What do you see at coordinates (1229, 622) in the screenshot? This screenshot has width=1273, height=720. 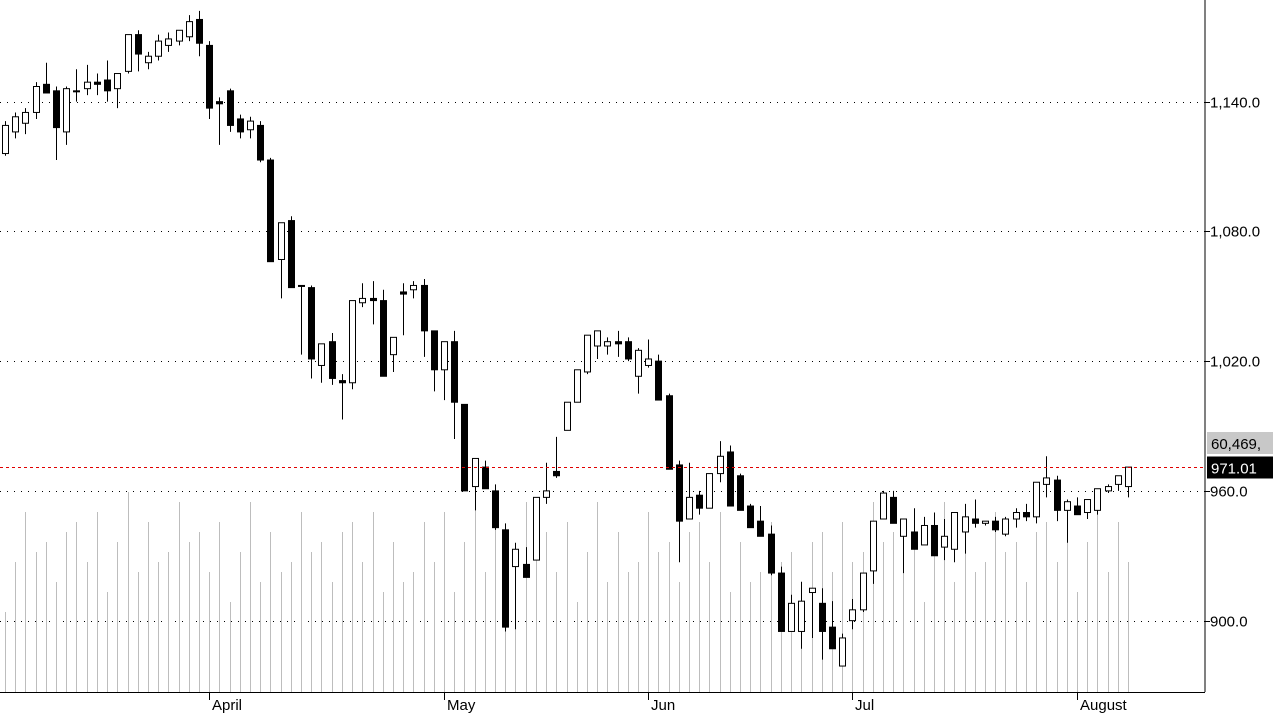 I see `y-tick-label: 900.0` at bounding box center [1229, 622].